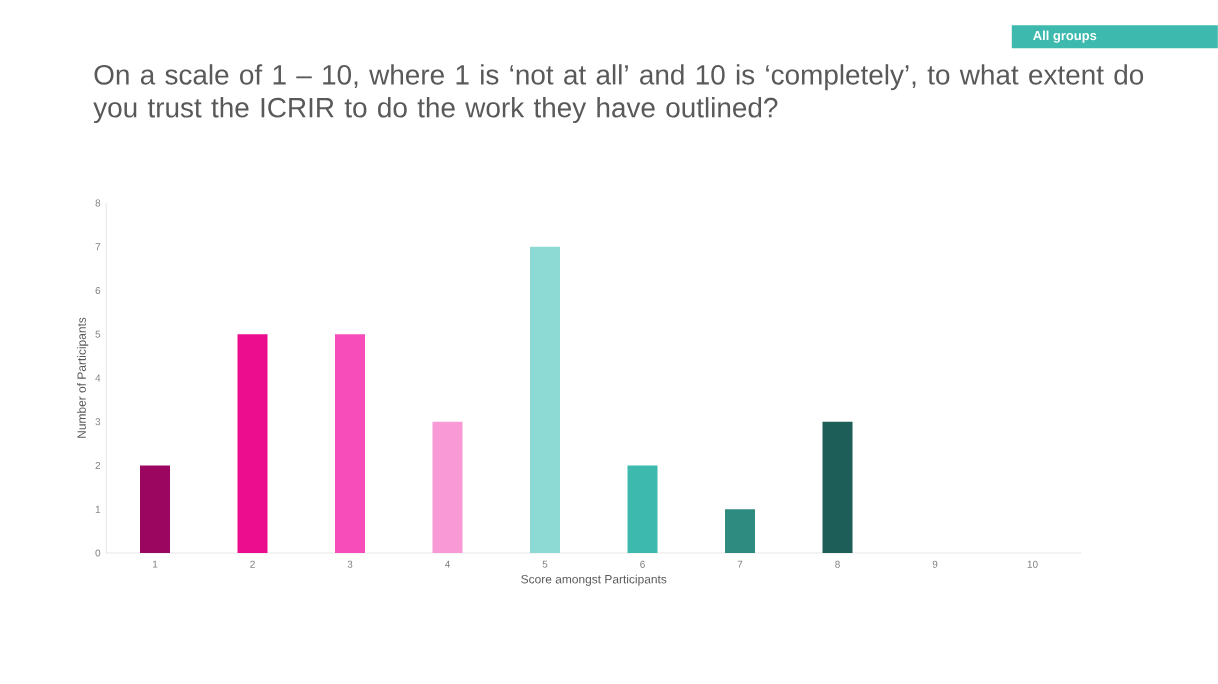  What do you see at coordinates (98, 290) in the screenshot?
I see `y-tick-label: 6` at bounding box center [98, 290].